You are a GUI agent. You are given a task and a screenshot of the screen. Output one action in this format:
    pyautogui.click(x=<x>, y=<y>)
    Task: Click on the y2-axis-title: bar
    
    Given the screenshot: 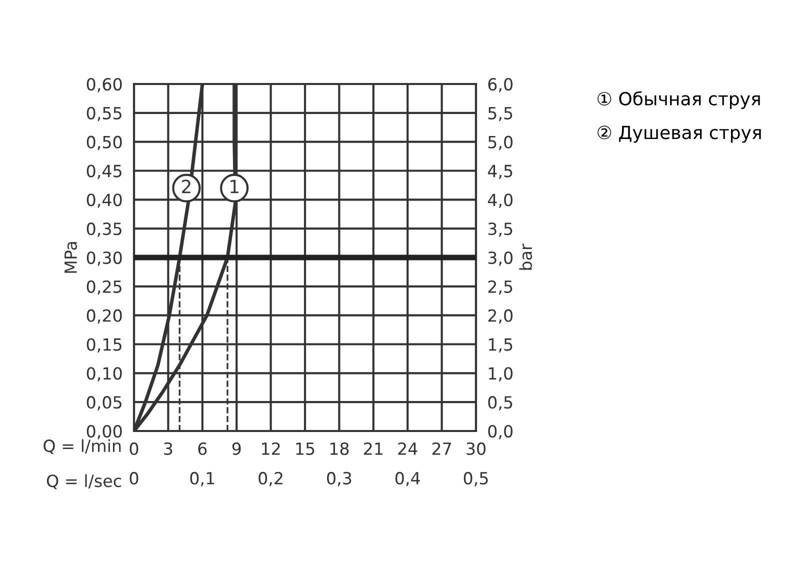 What is the action you would take?
    pyautogui.click(x=525, y=257)
    